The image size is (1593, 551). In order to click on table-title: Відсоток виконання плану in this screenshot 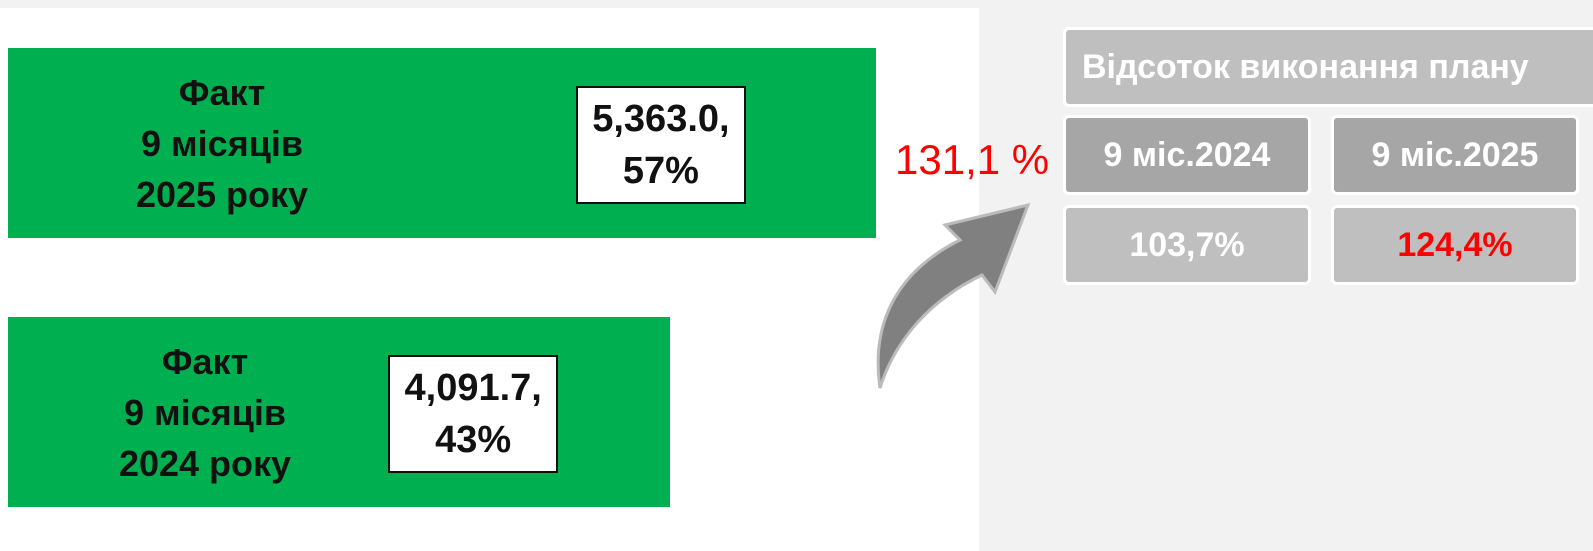, I will do `click(1328, 67)`.